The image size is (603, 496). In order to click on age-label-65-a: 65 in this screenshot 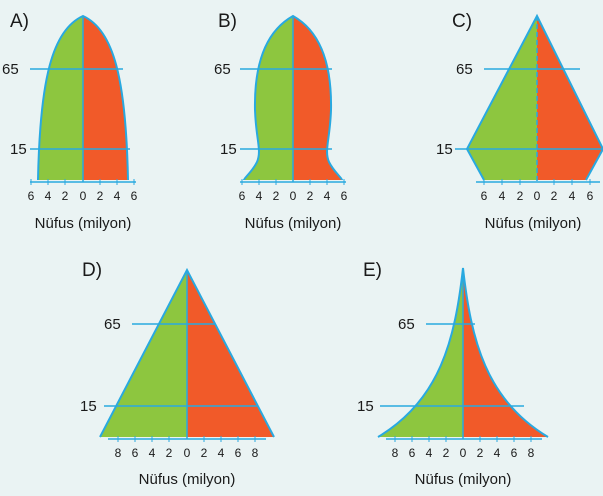, I will do `click(10, 69)`.